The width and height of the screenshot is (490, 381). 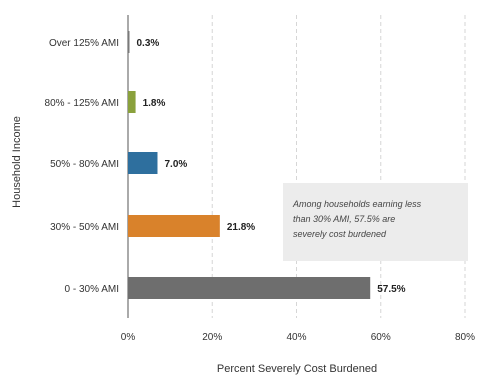 I want to click on x-tick-label: 80%, so click(x=465, y=337).